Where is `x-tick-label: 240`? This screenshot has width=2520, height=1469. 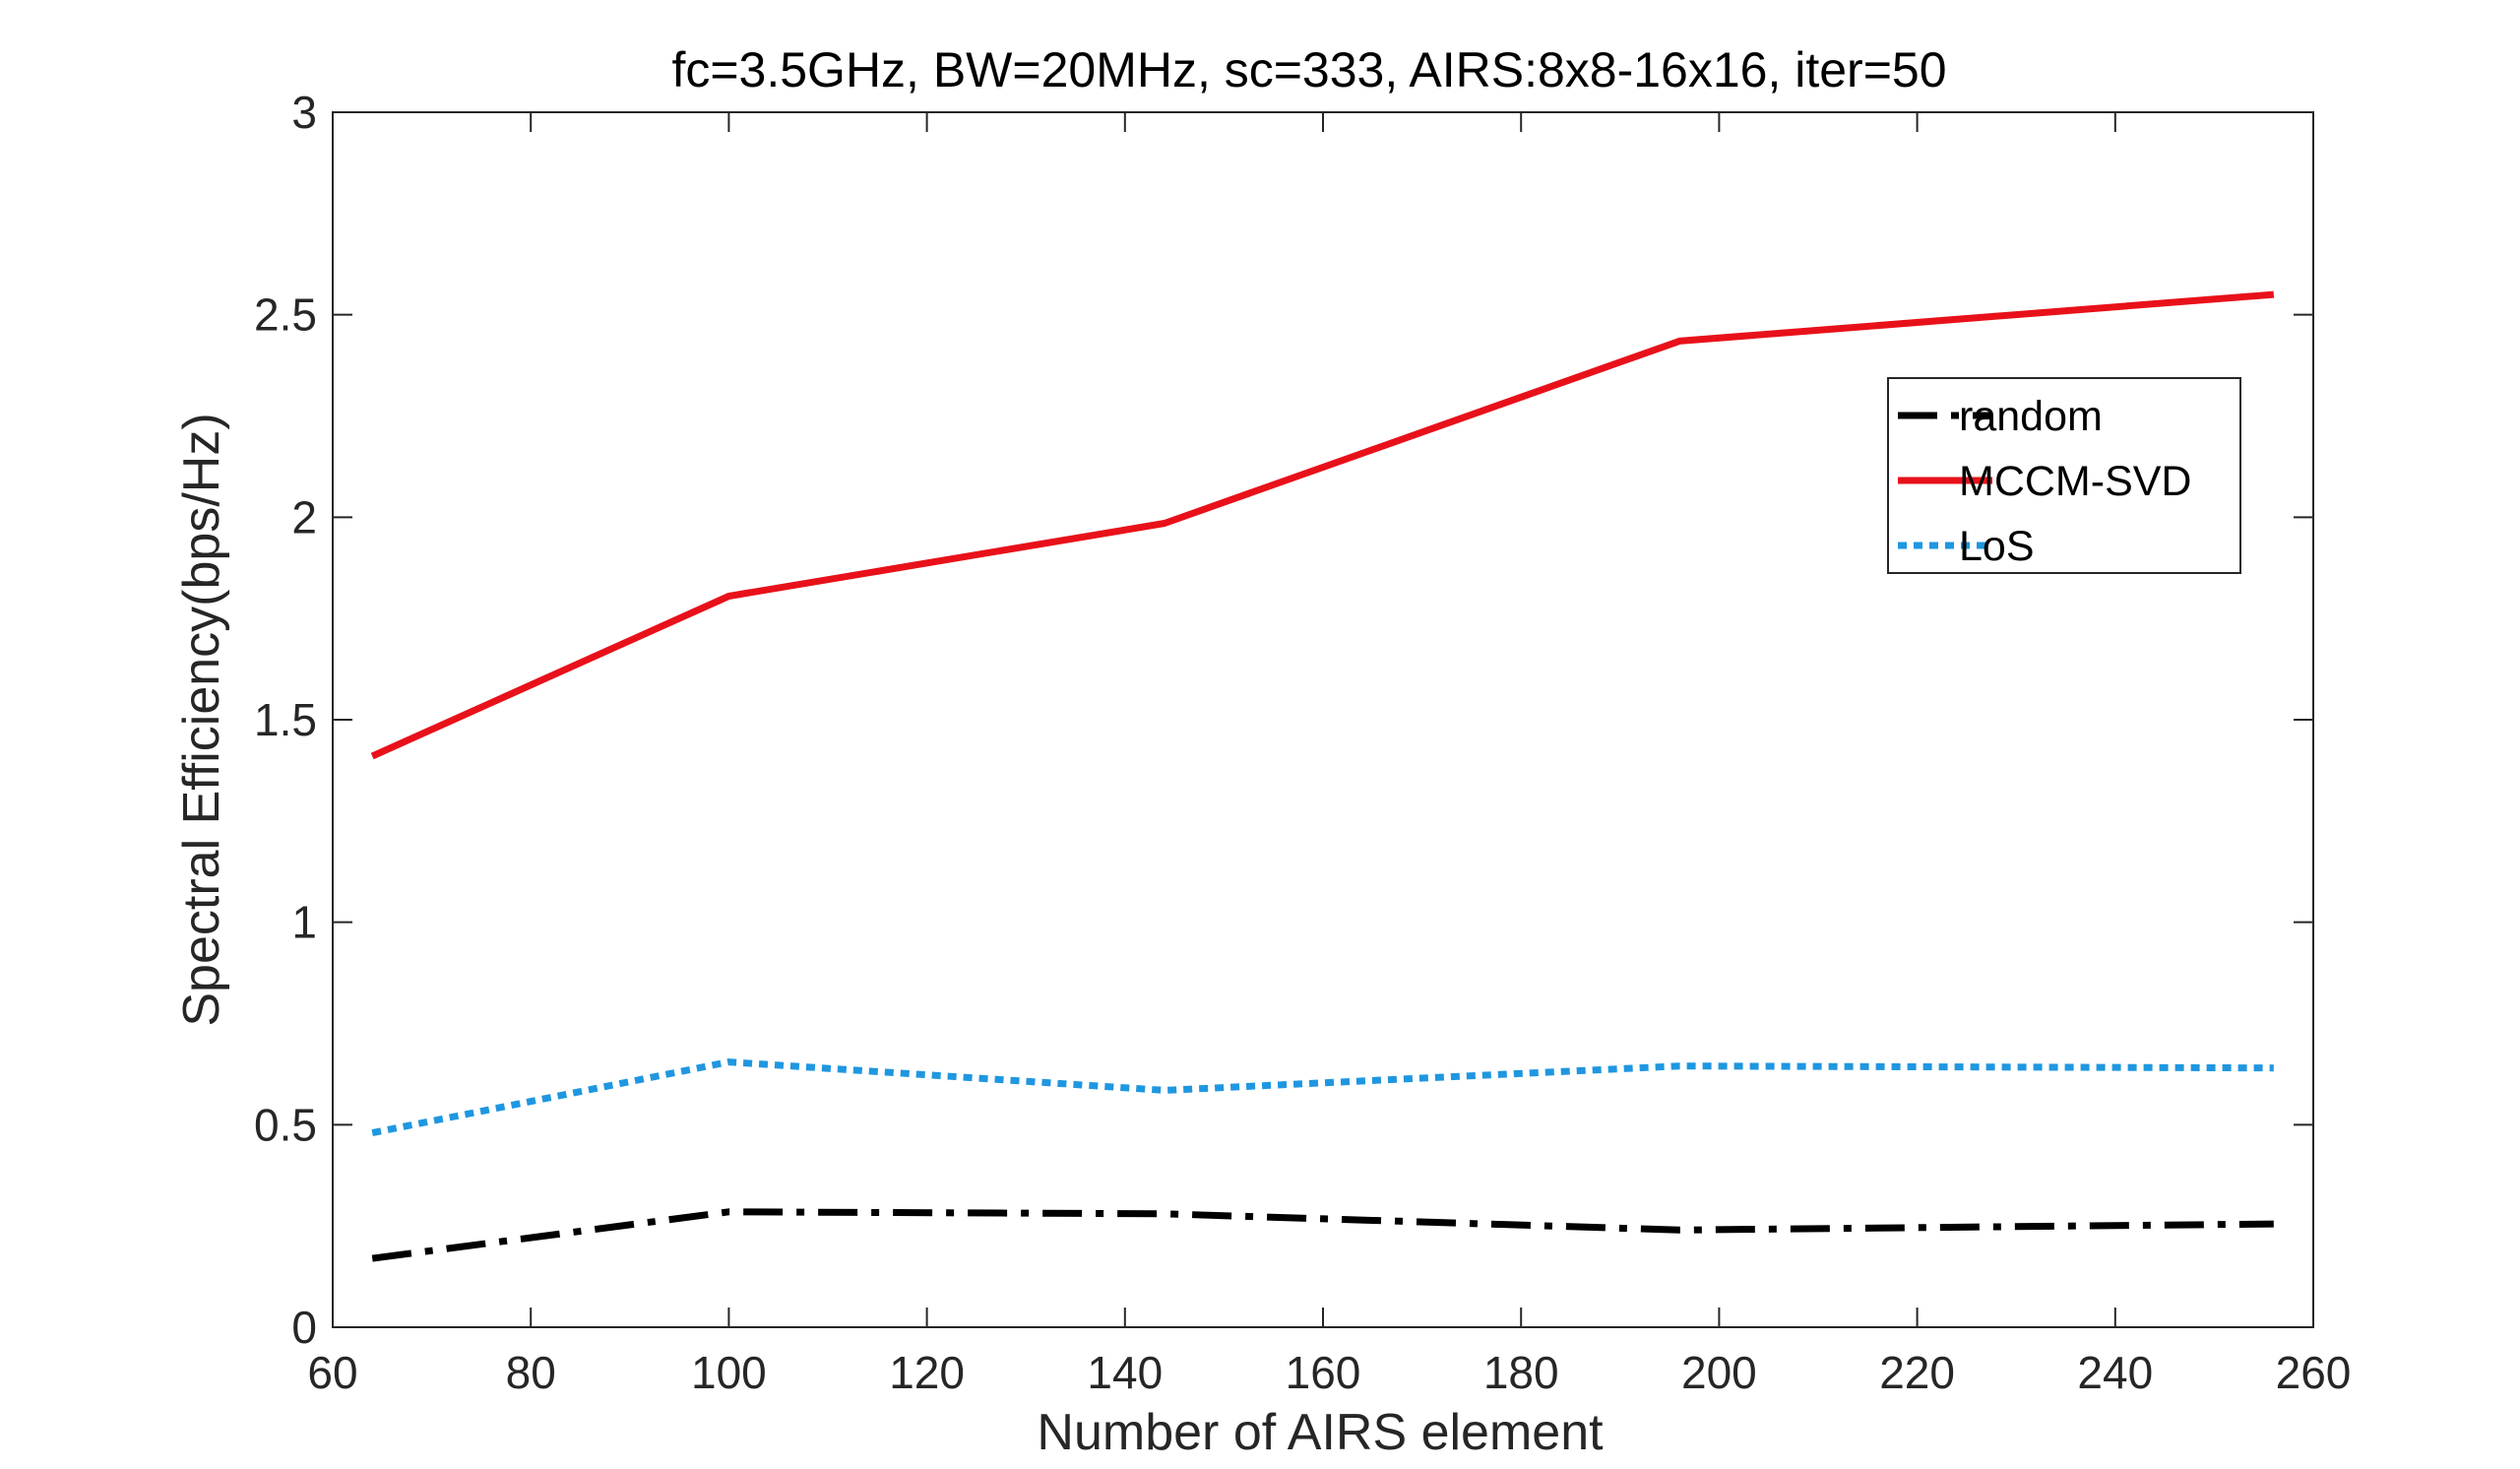
x-tick-label: 240 is located at coordinates (2115, 1372).